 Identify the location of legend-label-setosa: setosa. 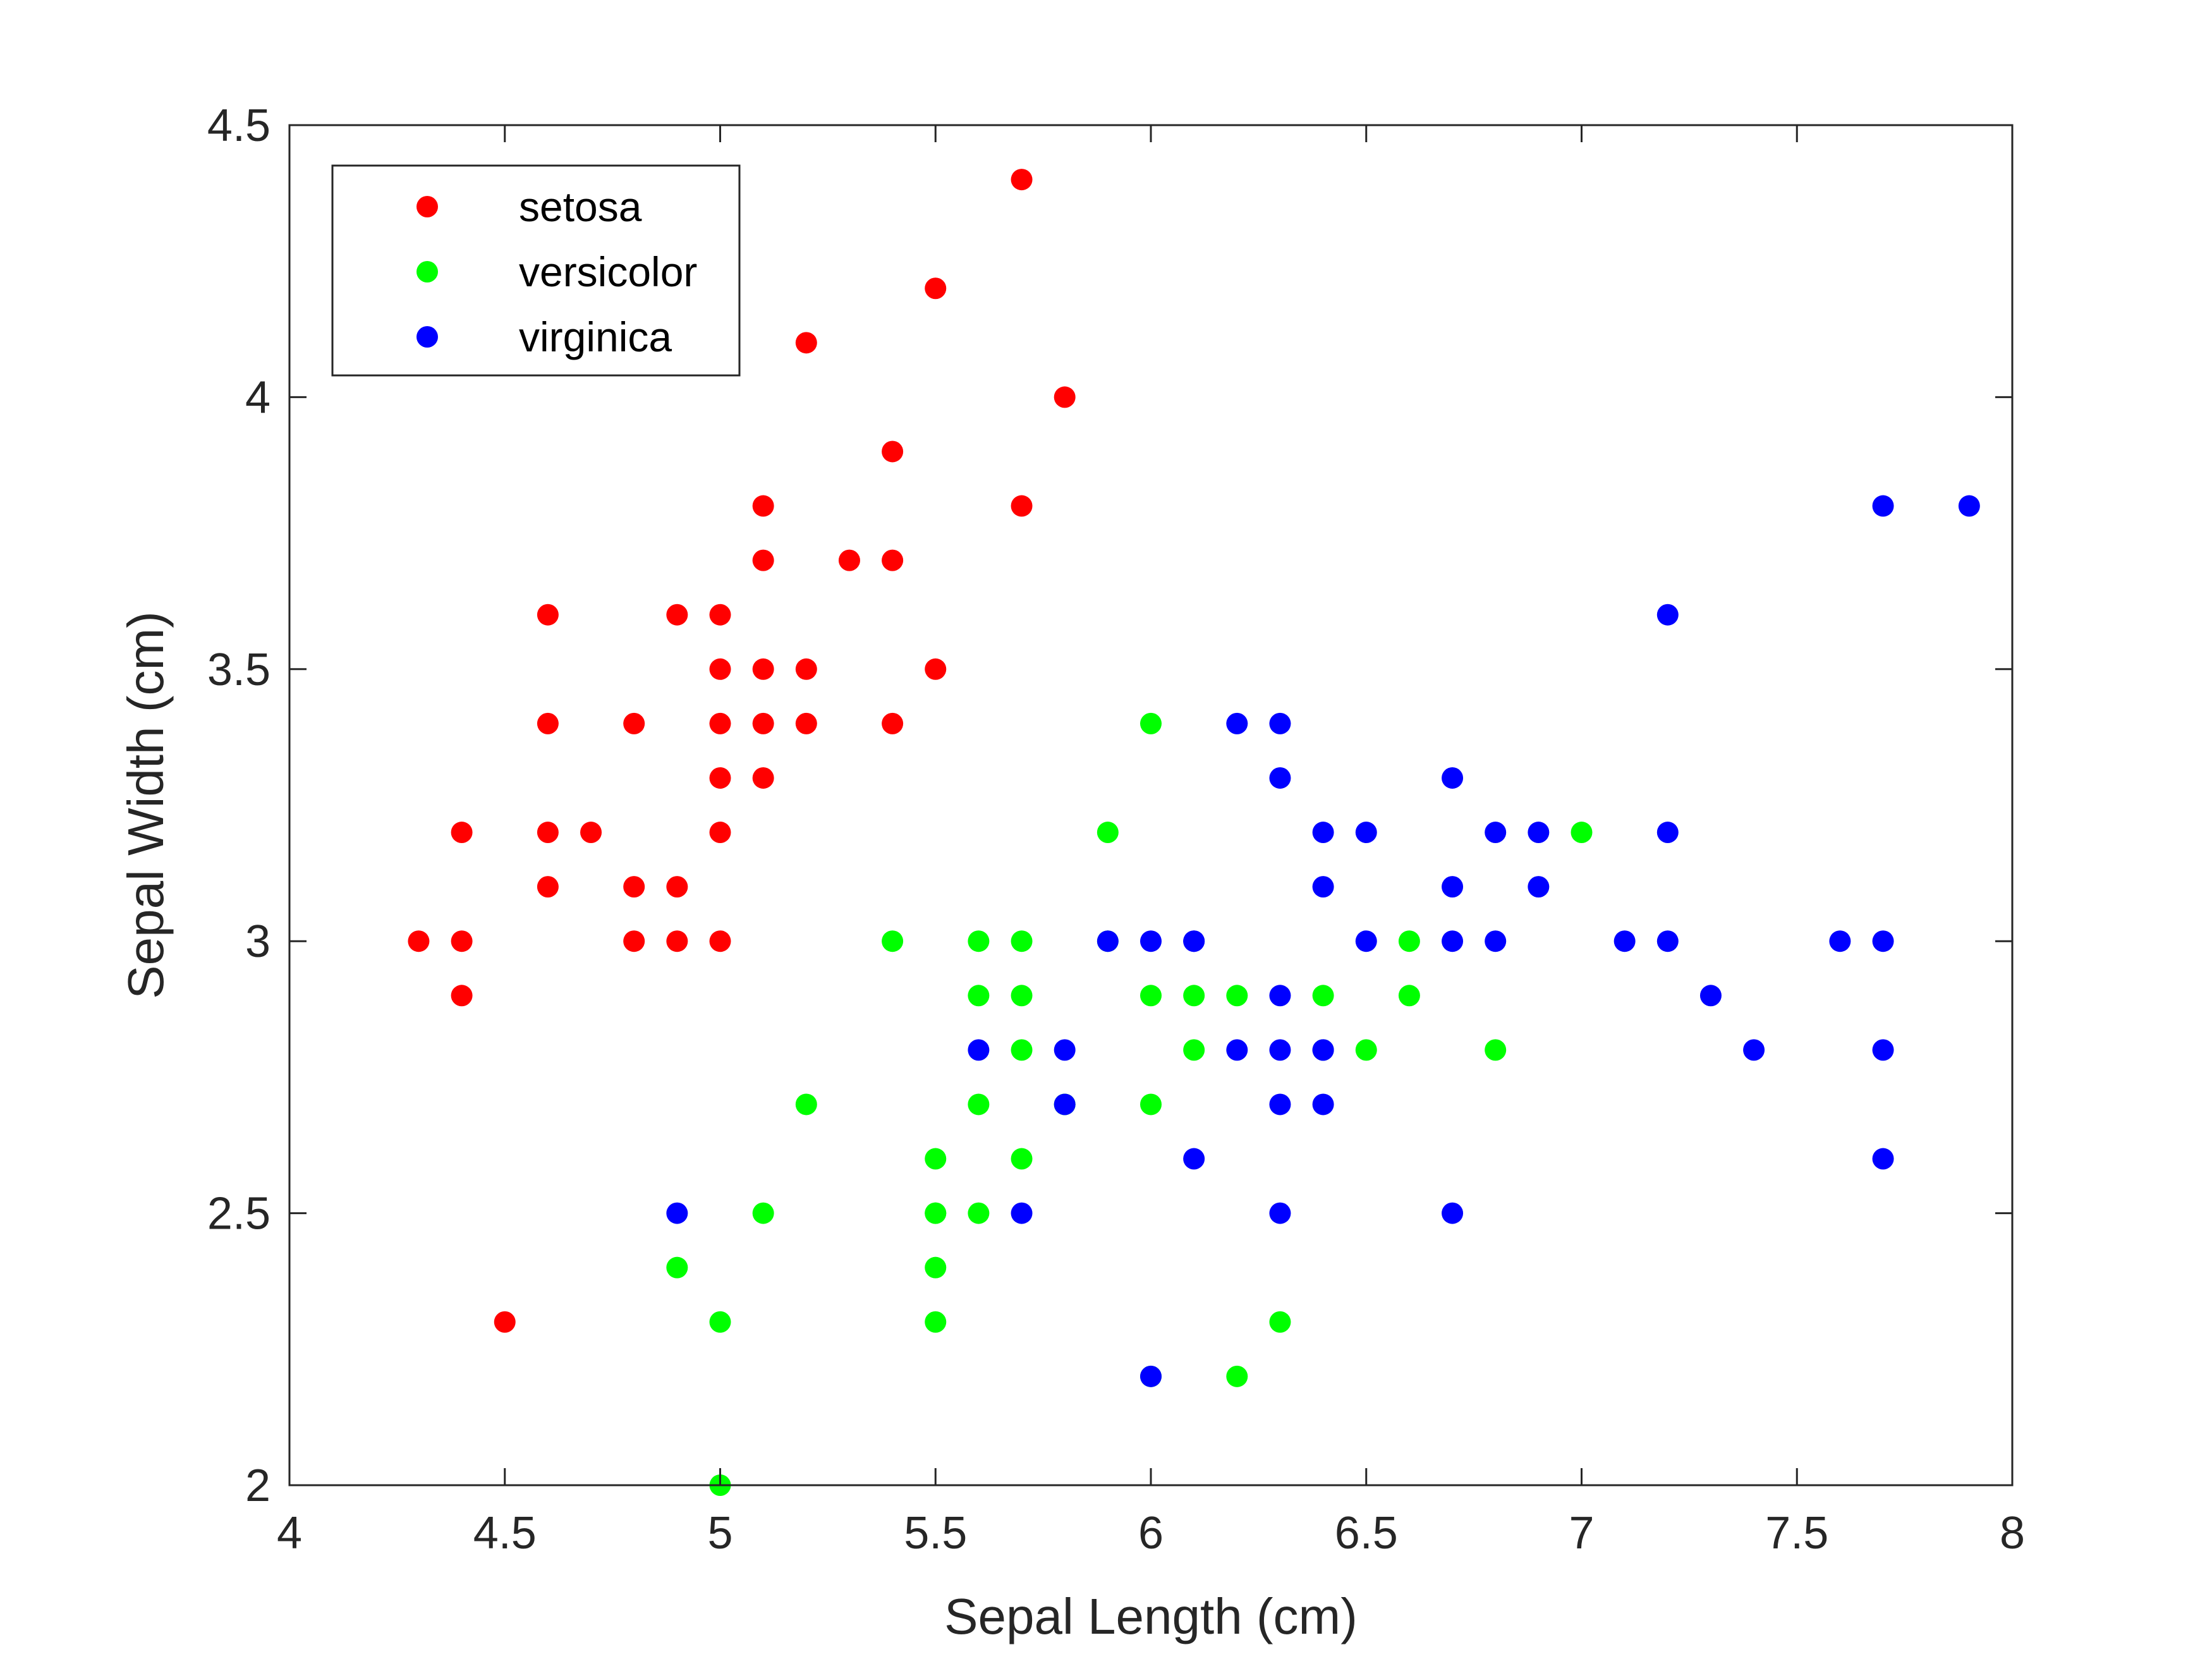
(580, 206).